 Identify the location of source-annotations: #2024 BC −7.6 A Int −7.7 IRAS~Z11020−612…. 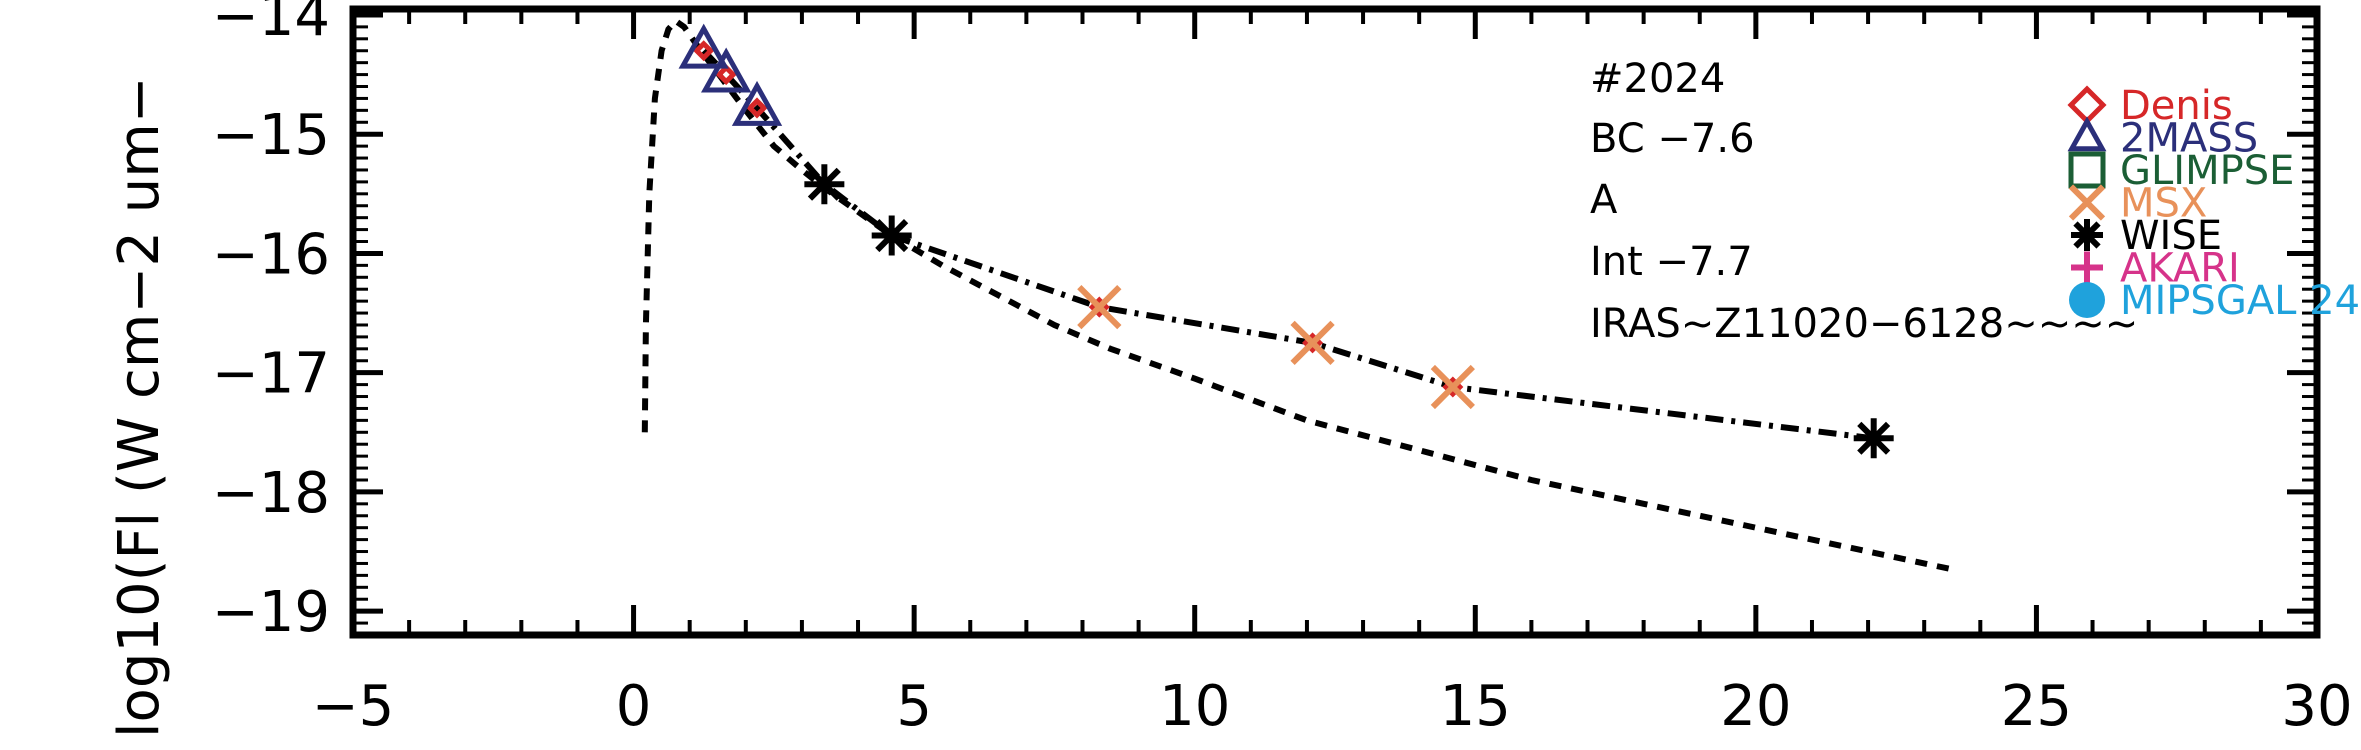
(1864, 201).